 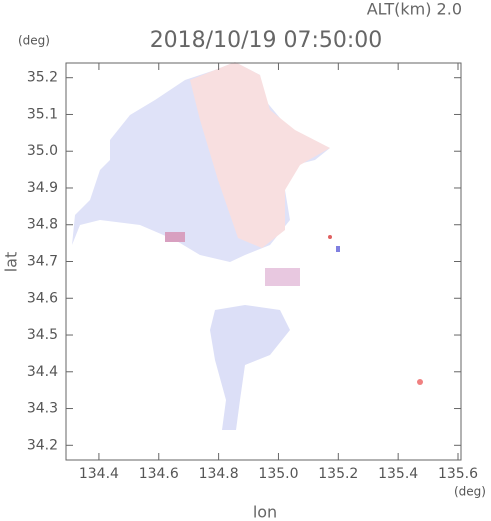 I want to click on y-tick-label: 34.9, so click(x=42, y=188).